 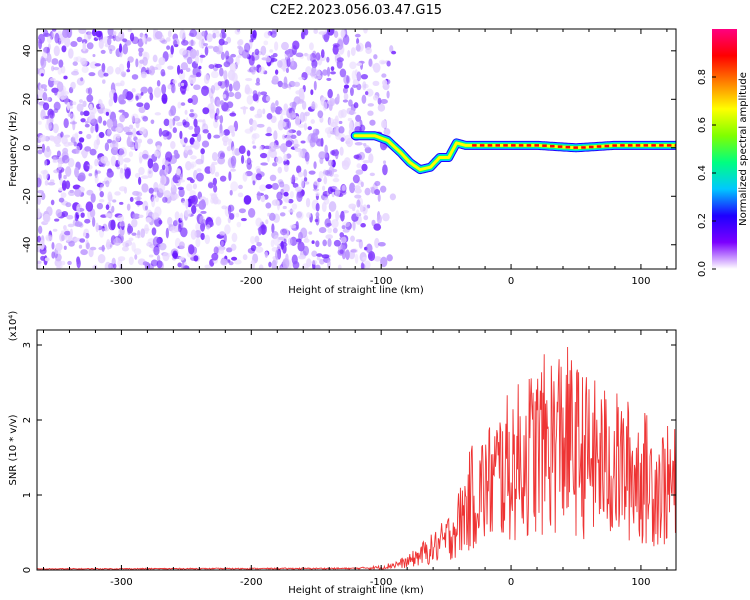 I want to click on y-tick-label: 40, so click(x=27, y=50).